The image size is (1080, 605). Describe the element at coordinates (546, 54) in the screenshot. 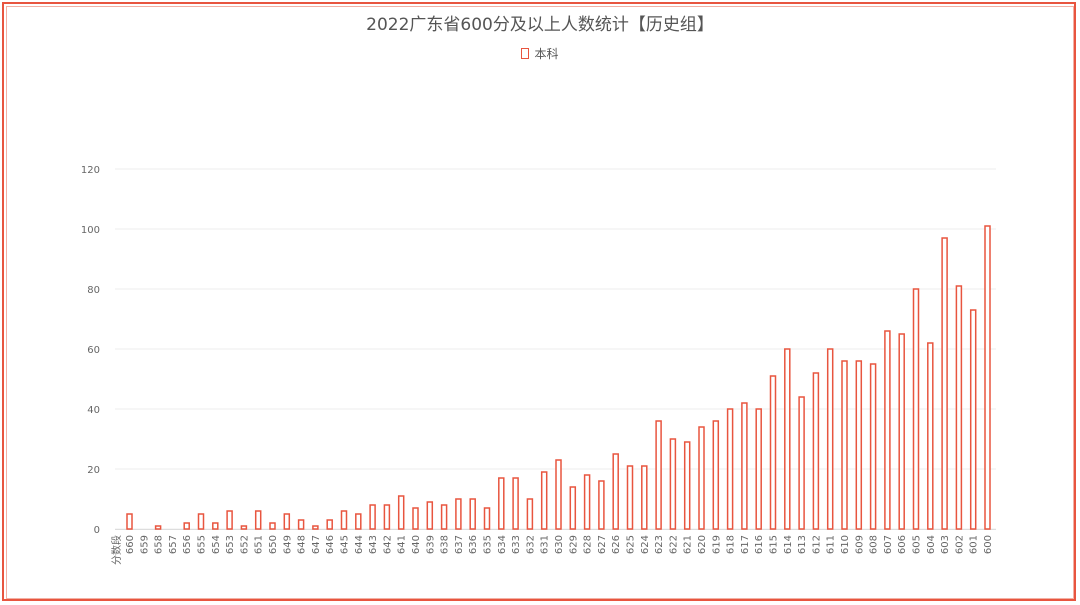

I see `legend-label: 本科` at that location.